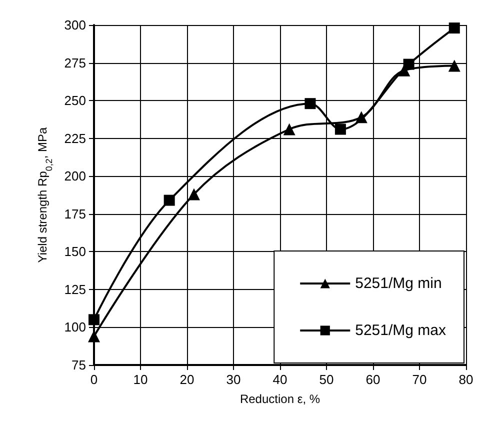 This screenshot has width=477, height=436. Describe the element at coordinates (140, 379) in the screenshot. I see `x-tick-label: 10` at that location.